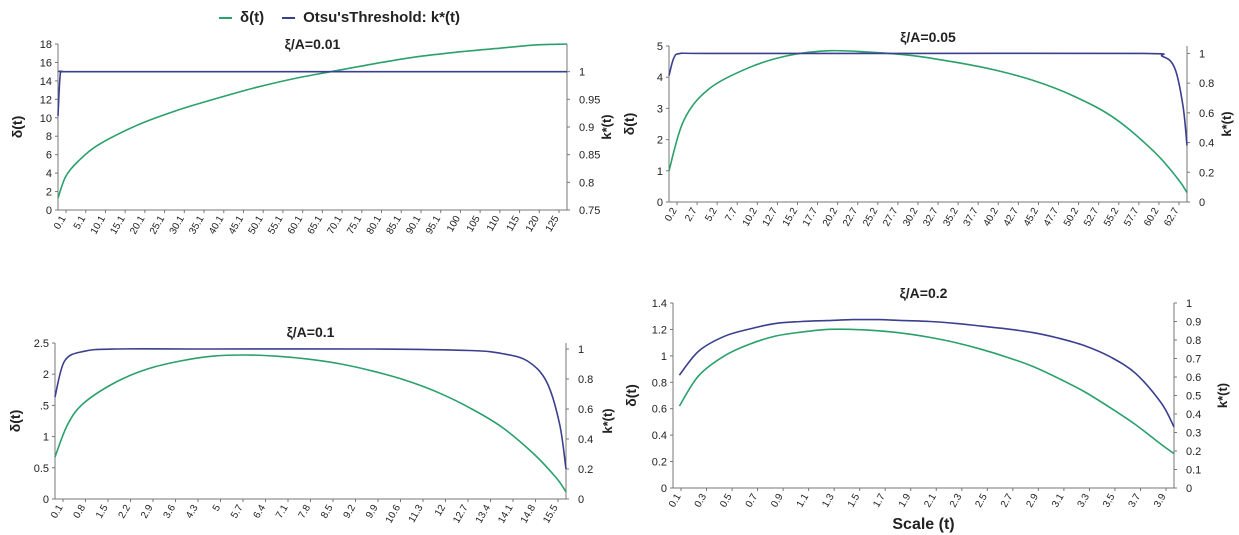 The image size is (1239, 535). Describe the element at coordinates (1151, 217) in the screenshot. I see `x-tick-label: 60.2` at that location.